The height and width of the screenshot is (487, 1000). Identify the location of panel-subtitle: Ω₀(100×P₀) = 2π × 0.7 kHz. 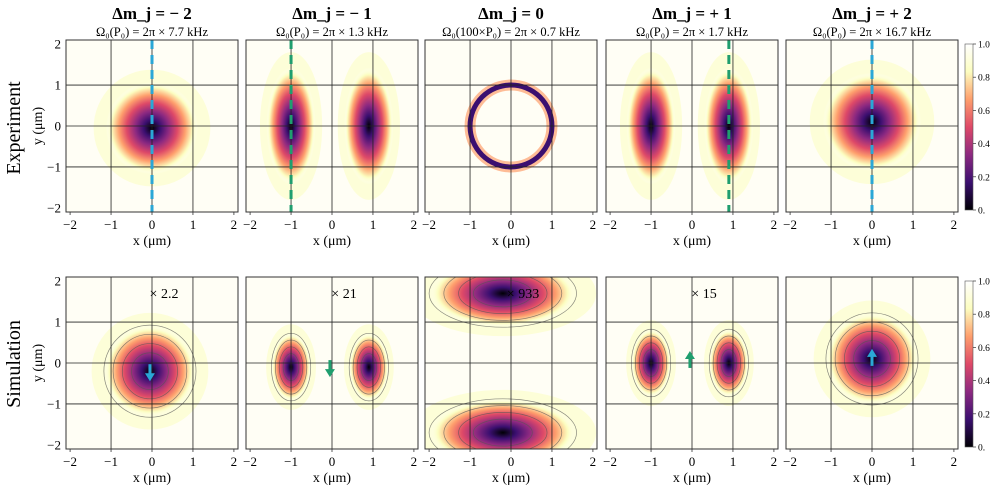
(511, 32).